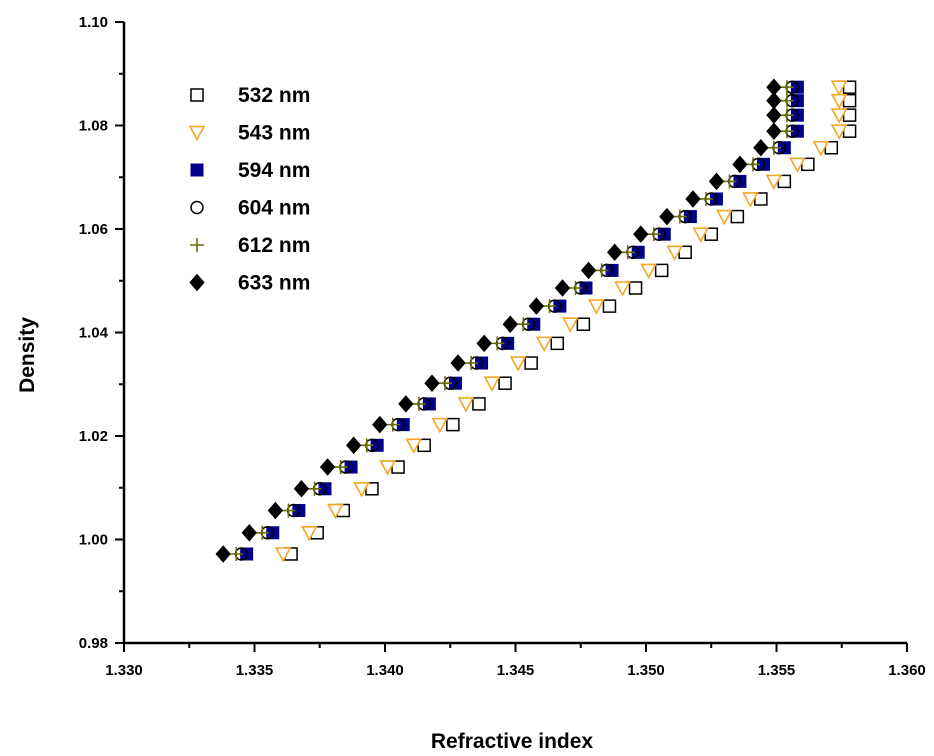 This screenshot has width=934, height=756. Describe the element at coordinates (274, 208) in the screenshot. I see `legend-label: 604 nm` at that location.